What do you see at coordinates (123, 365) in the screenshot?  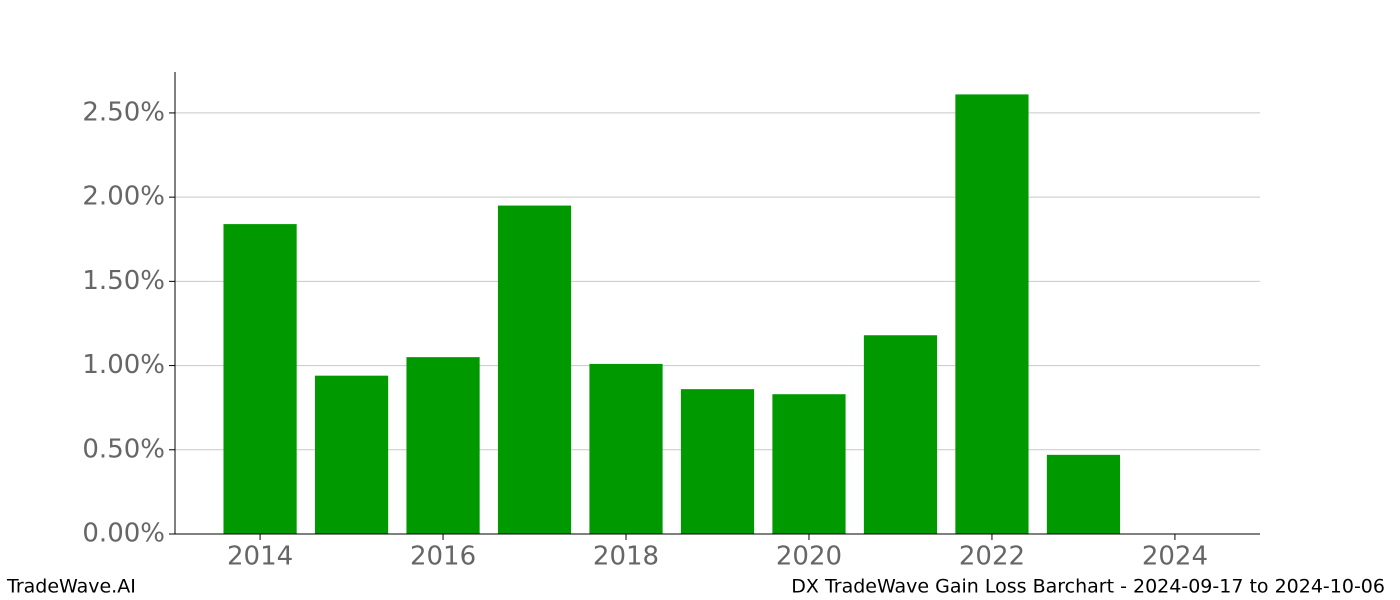 I see `y-tick-label: 1.00%` at bounding box center [123, 365].